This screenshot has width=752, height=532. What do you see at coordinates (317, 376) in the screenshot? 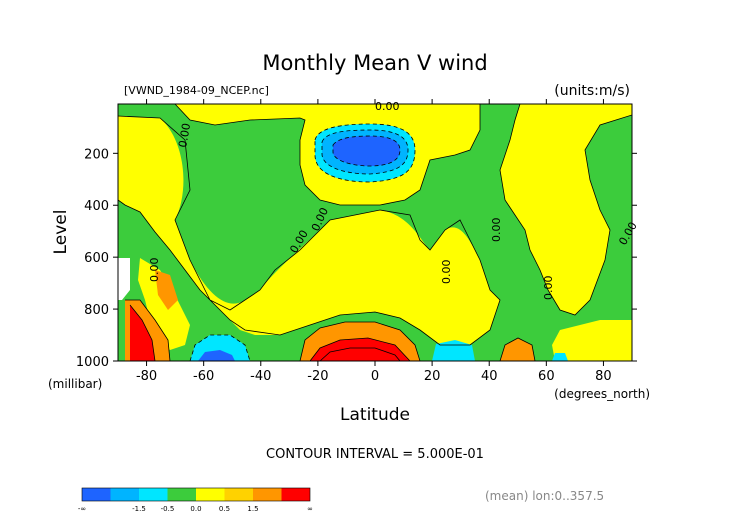
I see `x-tick-label: -20` at bounding box center [317, 376].